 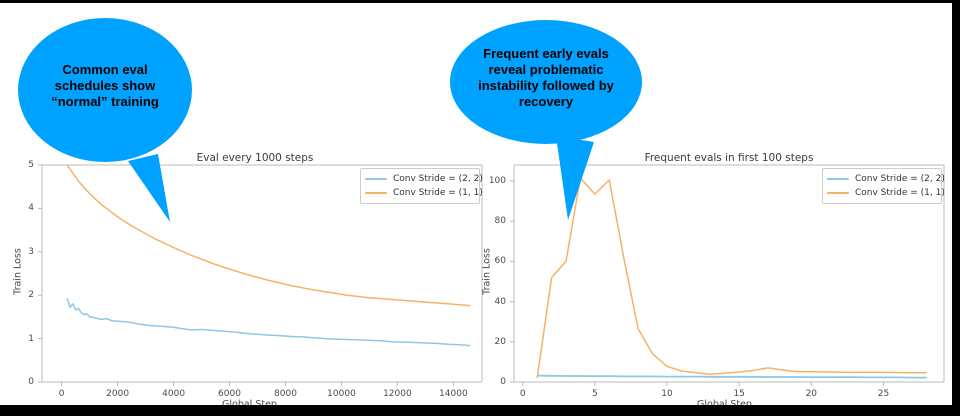 What do you see at coordinates (105, 120) in the screenshot?
I see `callout-left-shape` at bounding box center [105, 120].